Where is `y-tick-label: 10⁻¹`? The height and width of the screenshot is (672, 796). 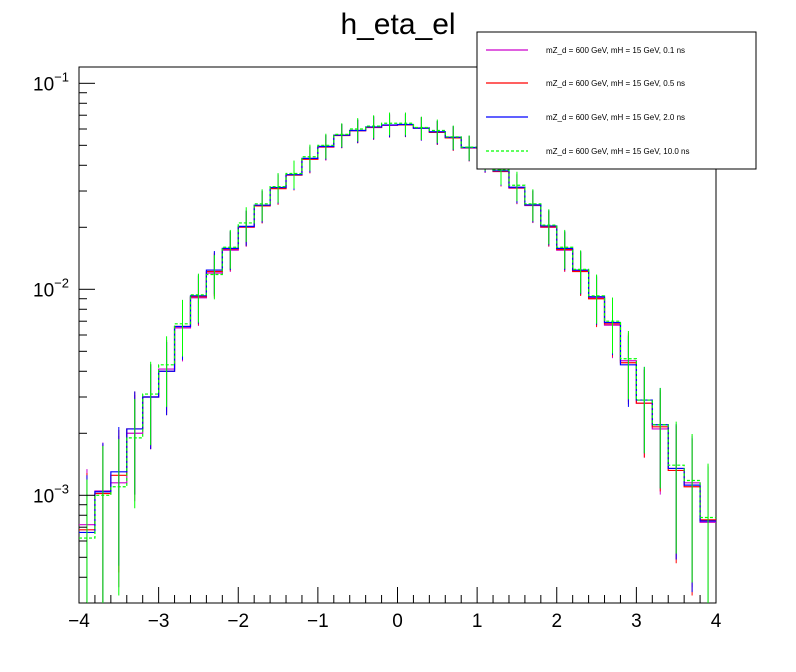
y-tick-label: 10⁻¹ is located at coordinates (51, 82).